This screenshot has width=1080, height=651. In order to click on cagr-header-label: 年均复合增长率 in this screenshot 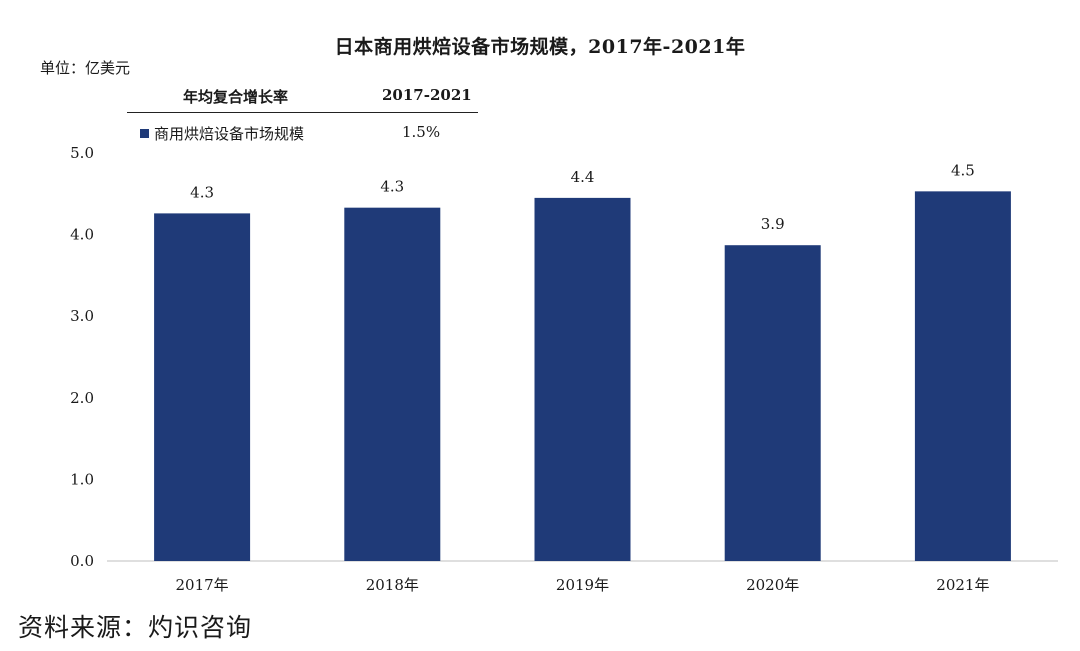, I will do `click(236, 97)`.